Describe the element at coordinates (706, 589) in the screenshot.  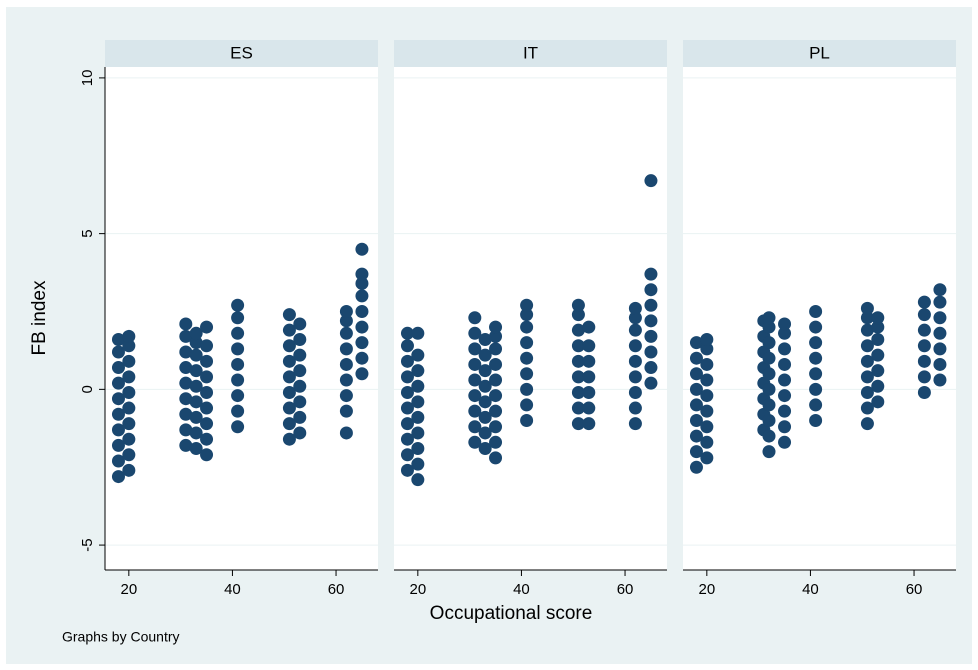
I see `x-tick-label: 20` at that location.